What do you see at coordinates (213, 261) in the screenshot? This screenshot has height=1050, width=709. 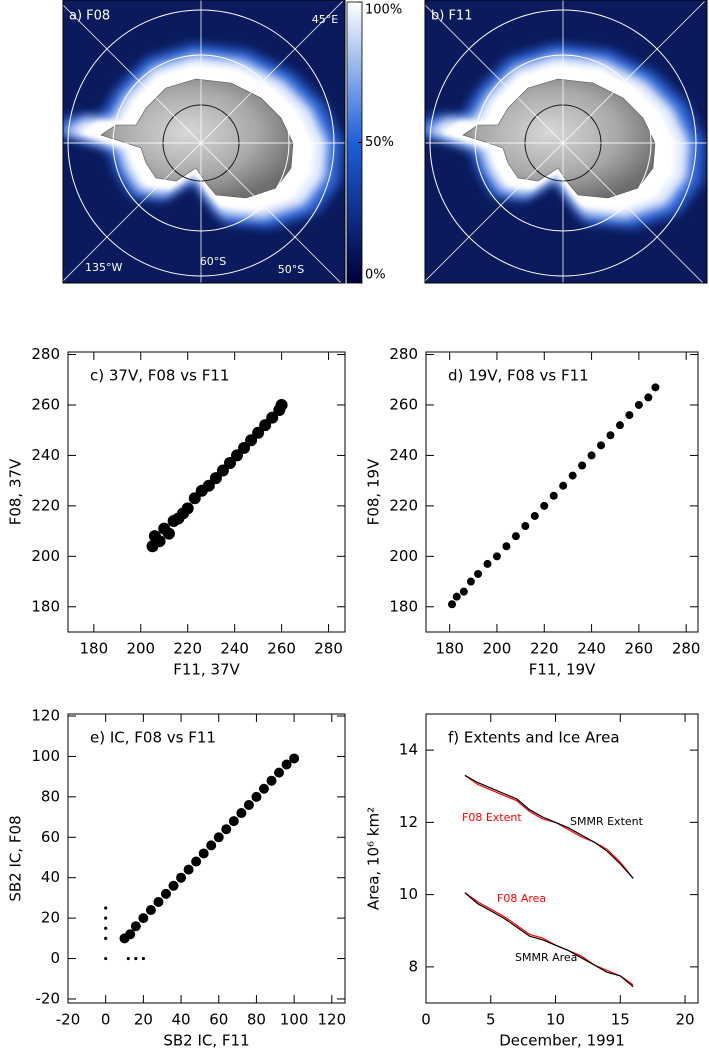 I see `map-label: 60°S` at bounding box center [213, 261].